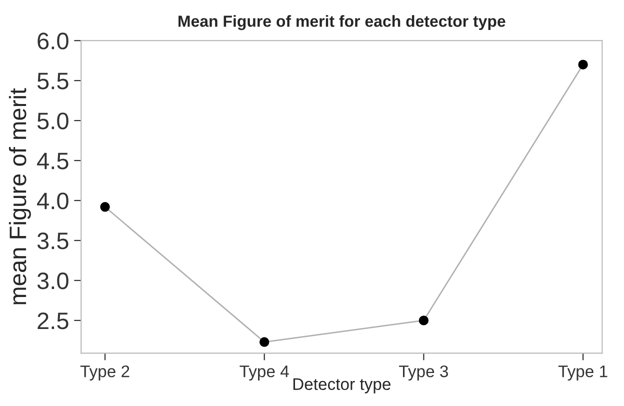 Image resolution: width=624 pixels, height=406 pixels. Describe the element at coordinates (52, 121) in the screenshot. I see `y-tick-label: 5.0` at that location.